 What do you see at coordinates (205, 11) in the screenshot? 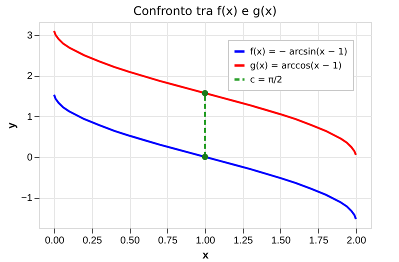
I see `chart-title: Confronto tra f(x) e g(x)` at bounding box center [205, 11].